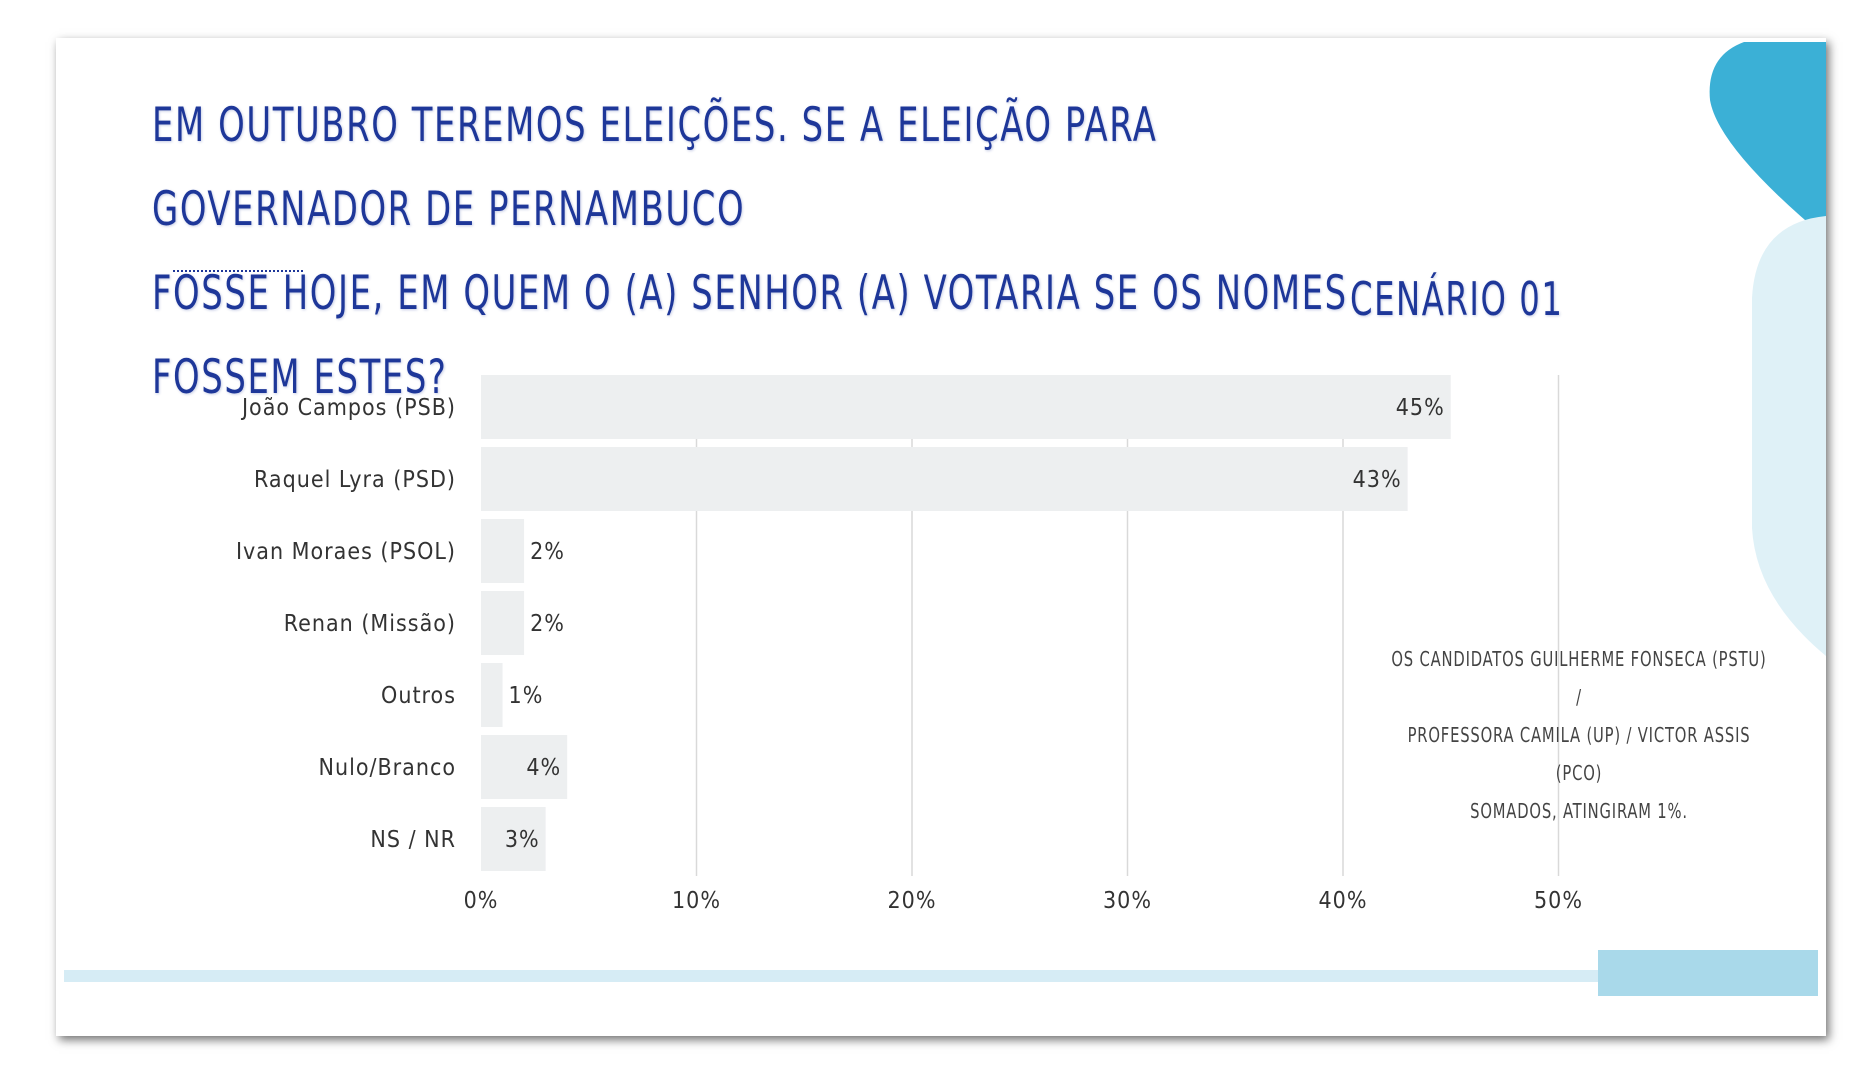 This screenshot has height=1080, width=1866. I want to click on value-label: 4%, so click(543, 768).